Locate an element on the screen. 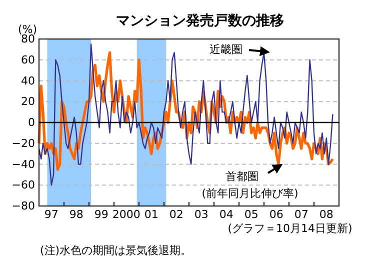  x-tick-label: 01 is located at coordinates (151, 214).